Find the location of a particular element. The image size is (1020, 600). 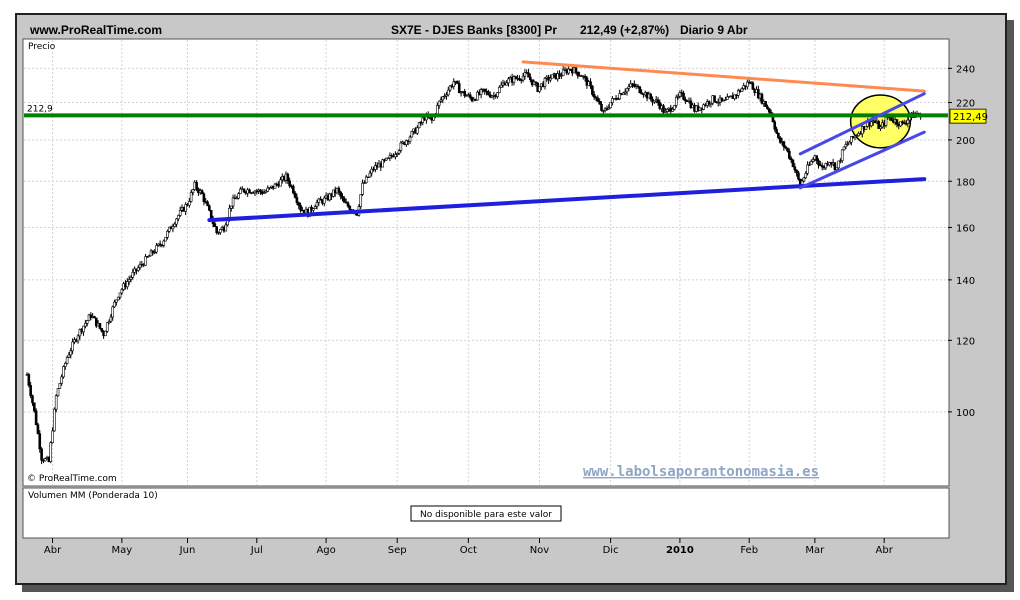

y-tick-label: 240 is located at coordinates (965, 69).